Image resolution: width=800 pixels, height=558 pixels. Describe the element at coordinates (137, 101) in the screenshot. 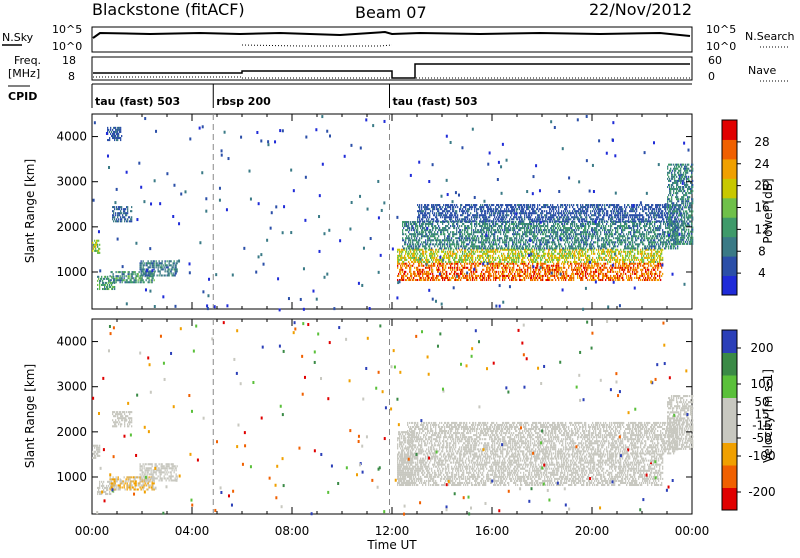

I see `cpid-segment-label: tau (fast) 503` at that location.